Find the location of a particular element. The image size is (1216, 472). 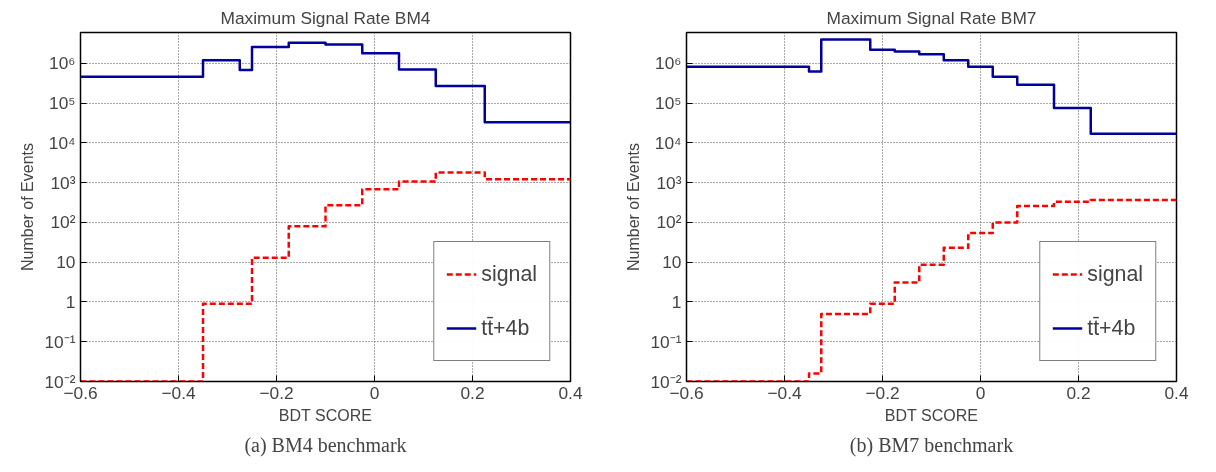

chart-title: Maximum Signal Rate BM4 is located at coordinates (325, 17).